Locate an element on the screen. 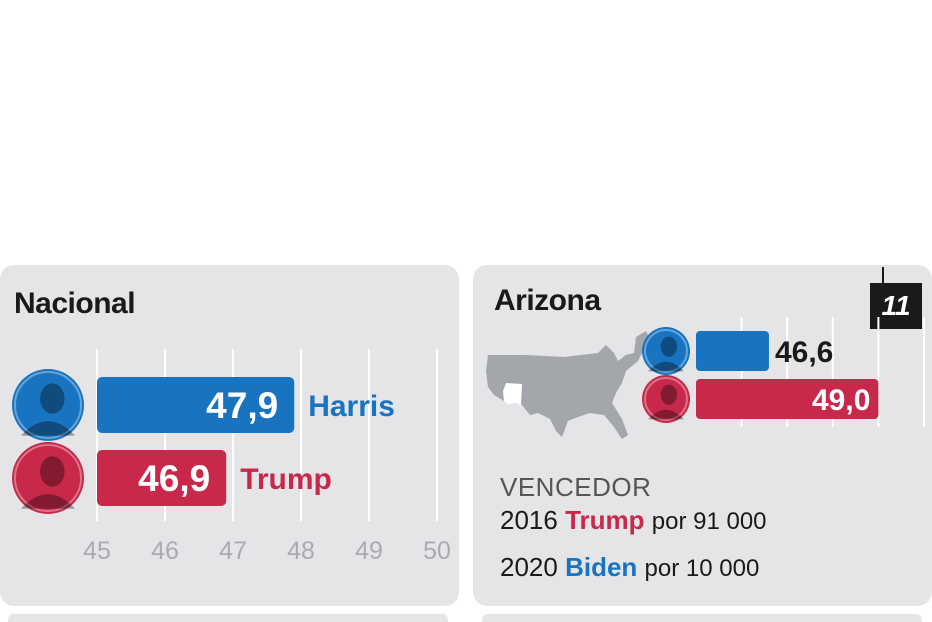 This screenshot has height=622, width=932. us-map-arizona-highlight-icon is located at coordinates (568, 385).